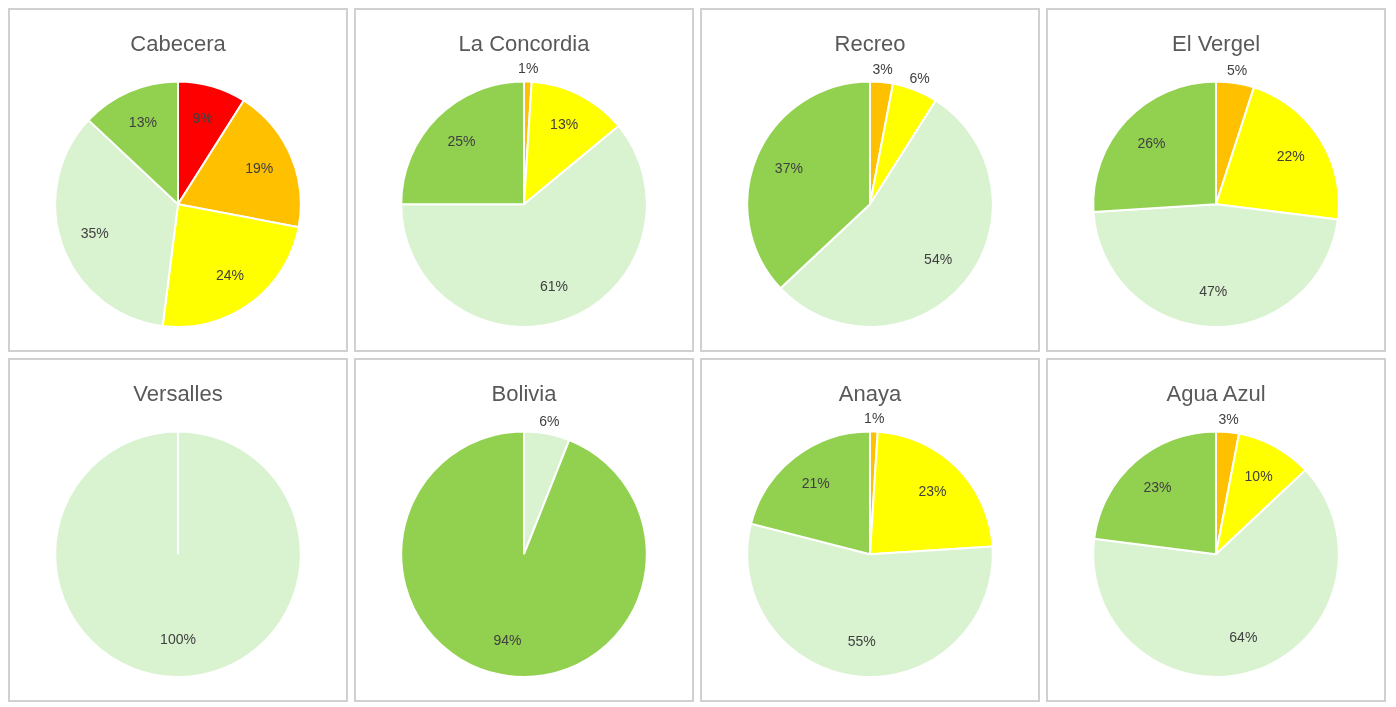 This screenshot has height=707, width=1396. What do you see at coordinates (178, 639) in the screenshot?
I see `data-label: 100%` at bounding box center [178, 639].